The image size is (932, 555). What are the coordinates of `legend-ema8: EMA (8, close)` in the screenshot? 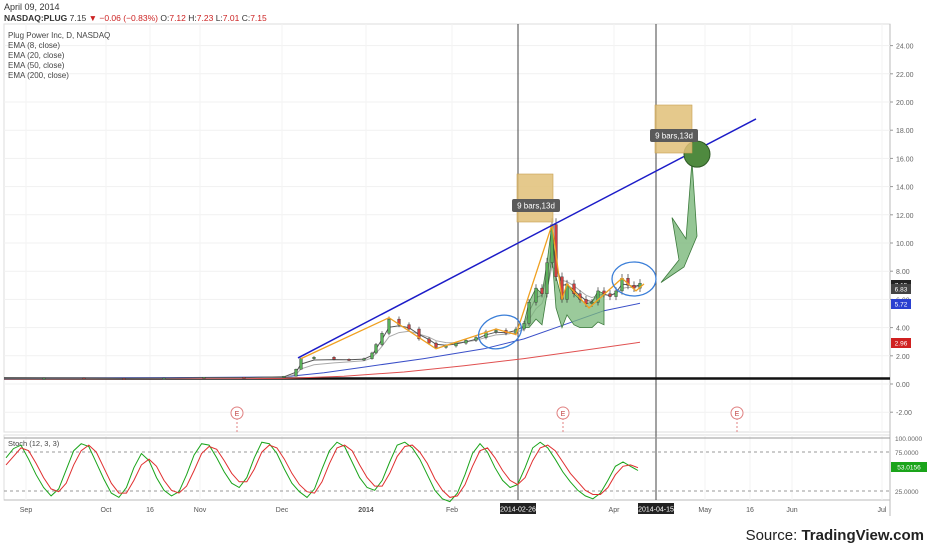 It's located at (34, 45).